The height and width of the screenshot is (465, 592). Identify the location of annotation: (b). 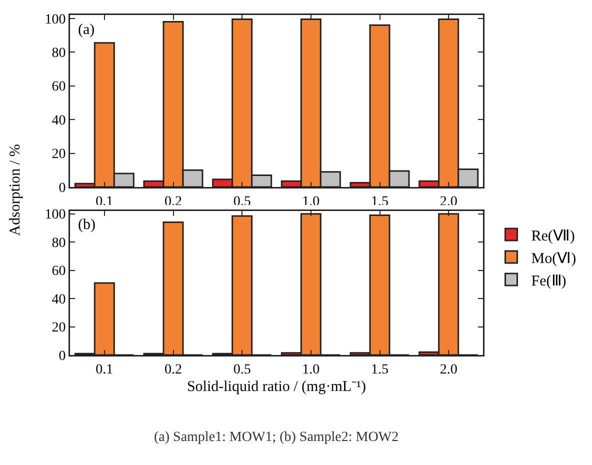
(87, 225).